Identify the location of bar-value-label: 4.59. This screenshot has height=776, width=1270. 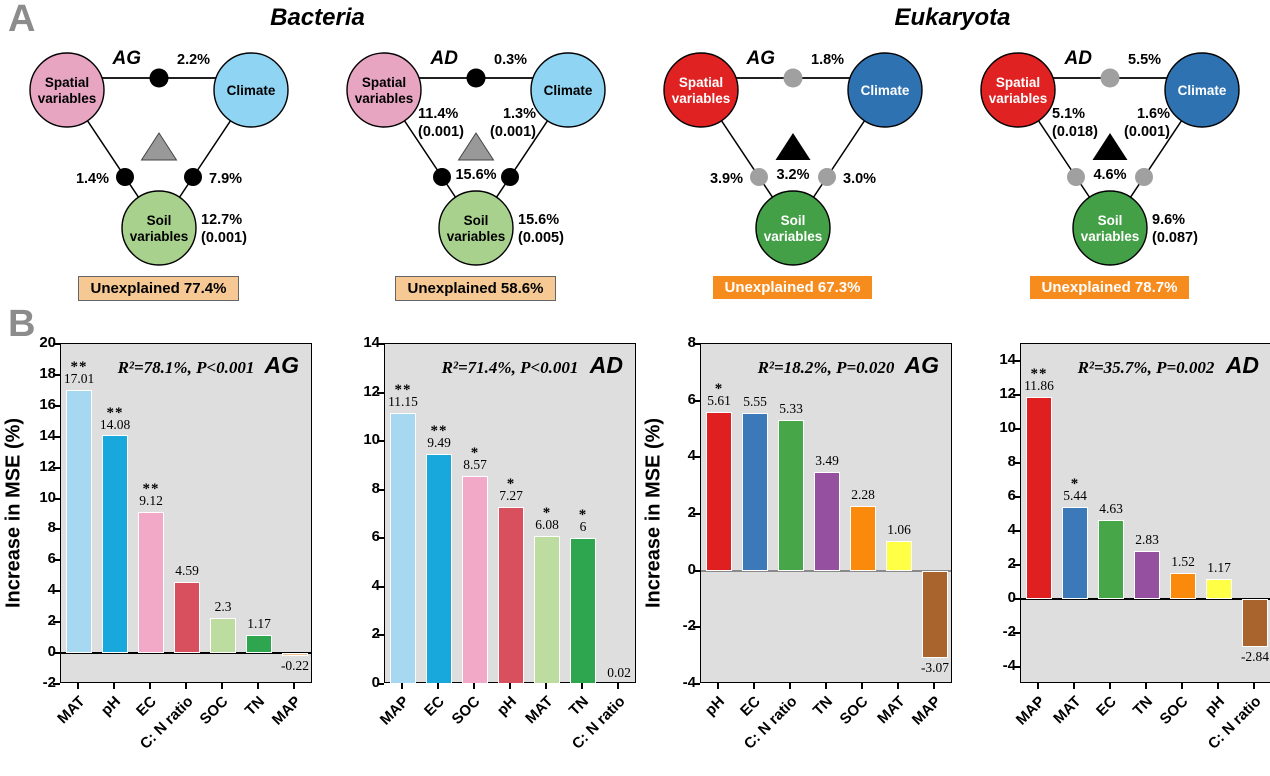
(187, 571).